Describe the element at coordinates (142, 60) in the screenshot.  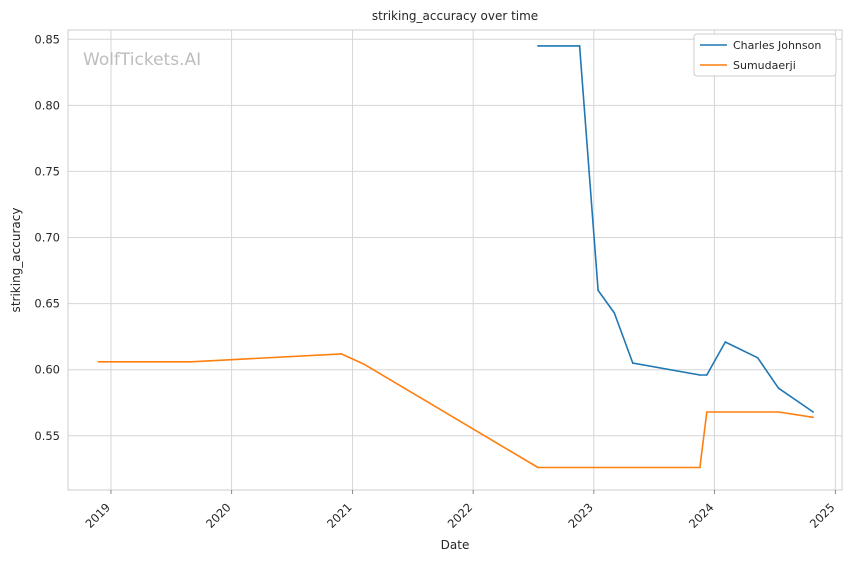
I see `watermark: WolfTickets.AI` at that location.